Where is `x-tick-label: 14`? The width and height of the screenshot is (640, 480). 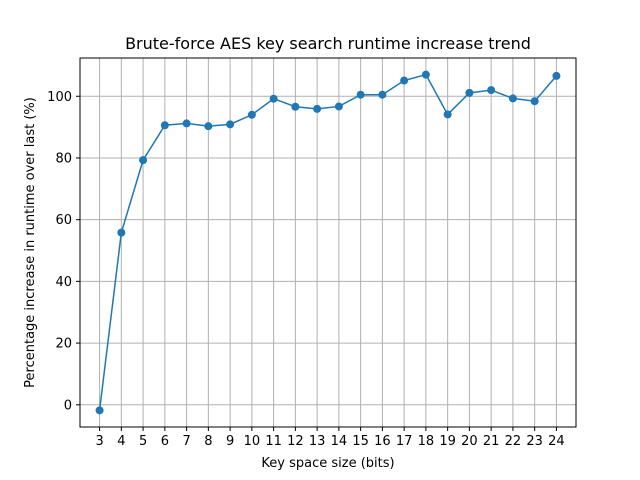
x-tick-label: 14 is located at coordinates (339, 441).